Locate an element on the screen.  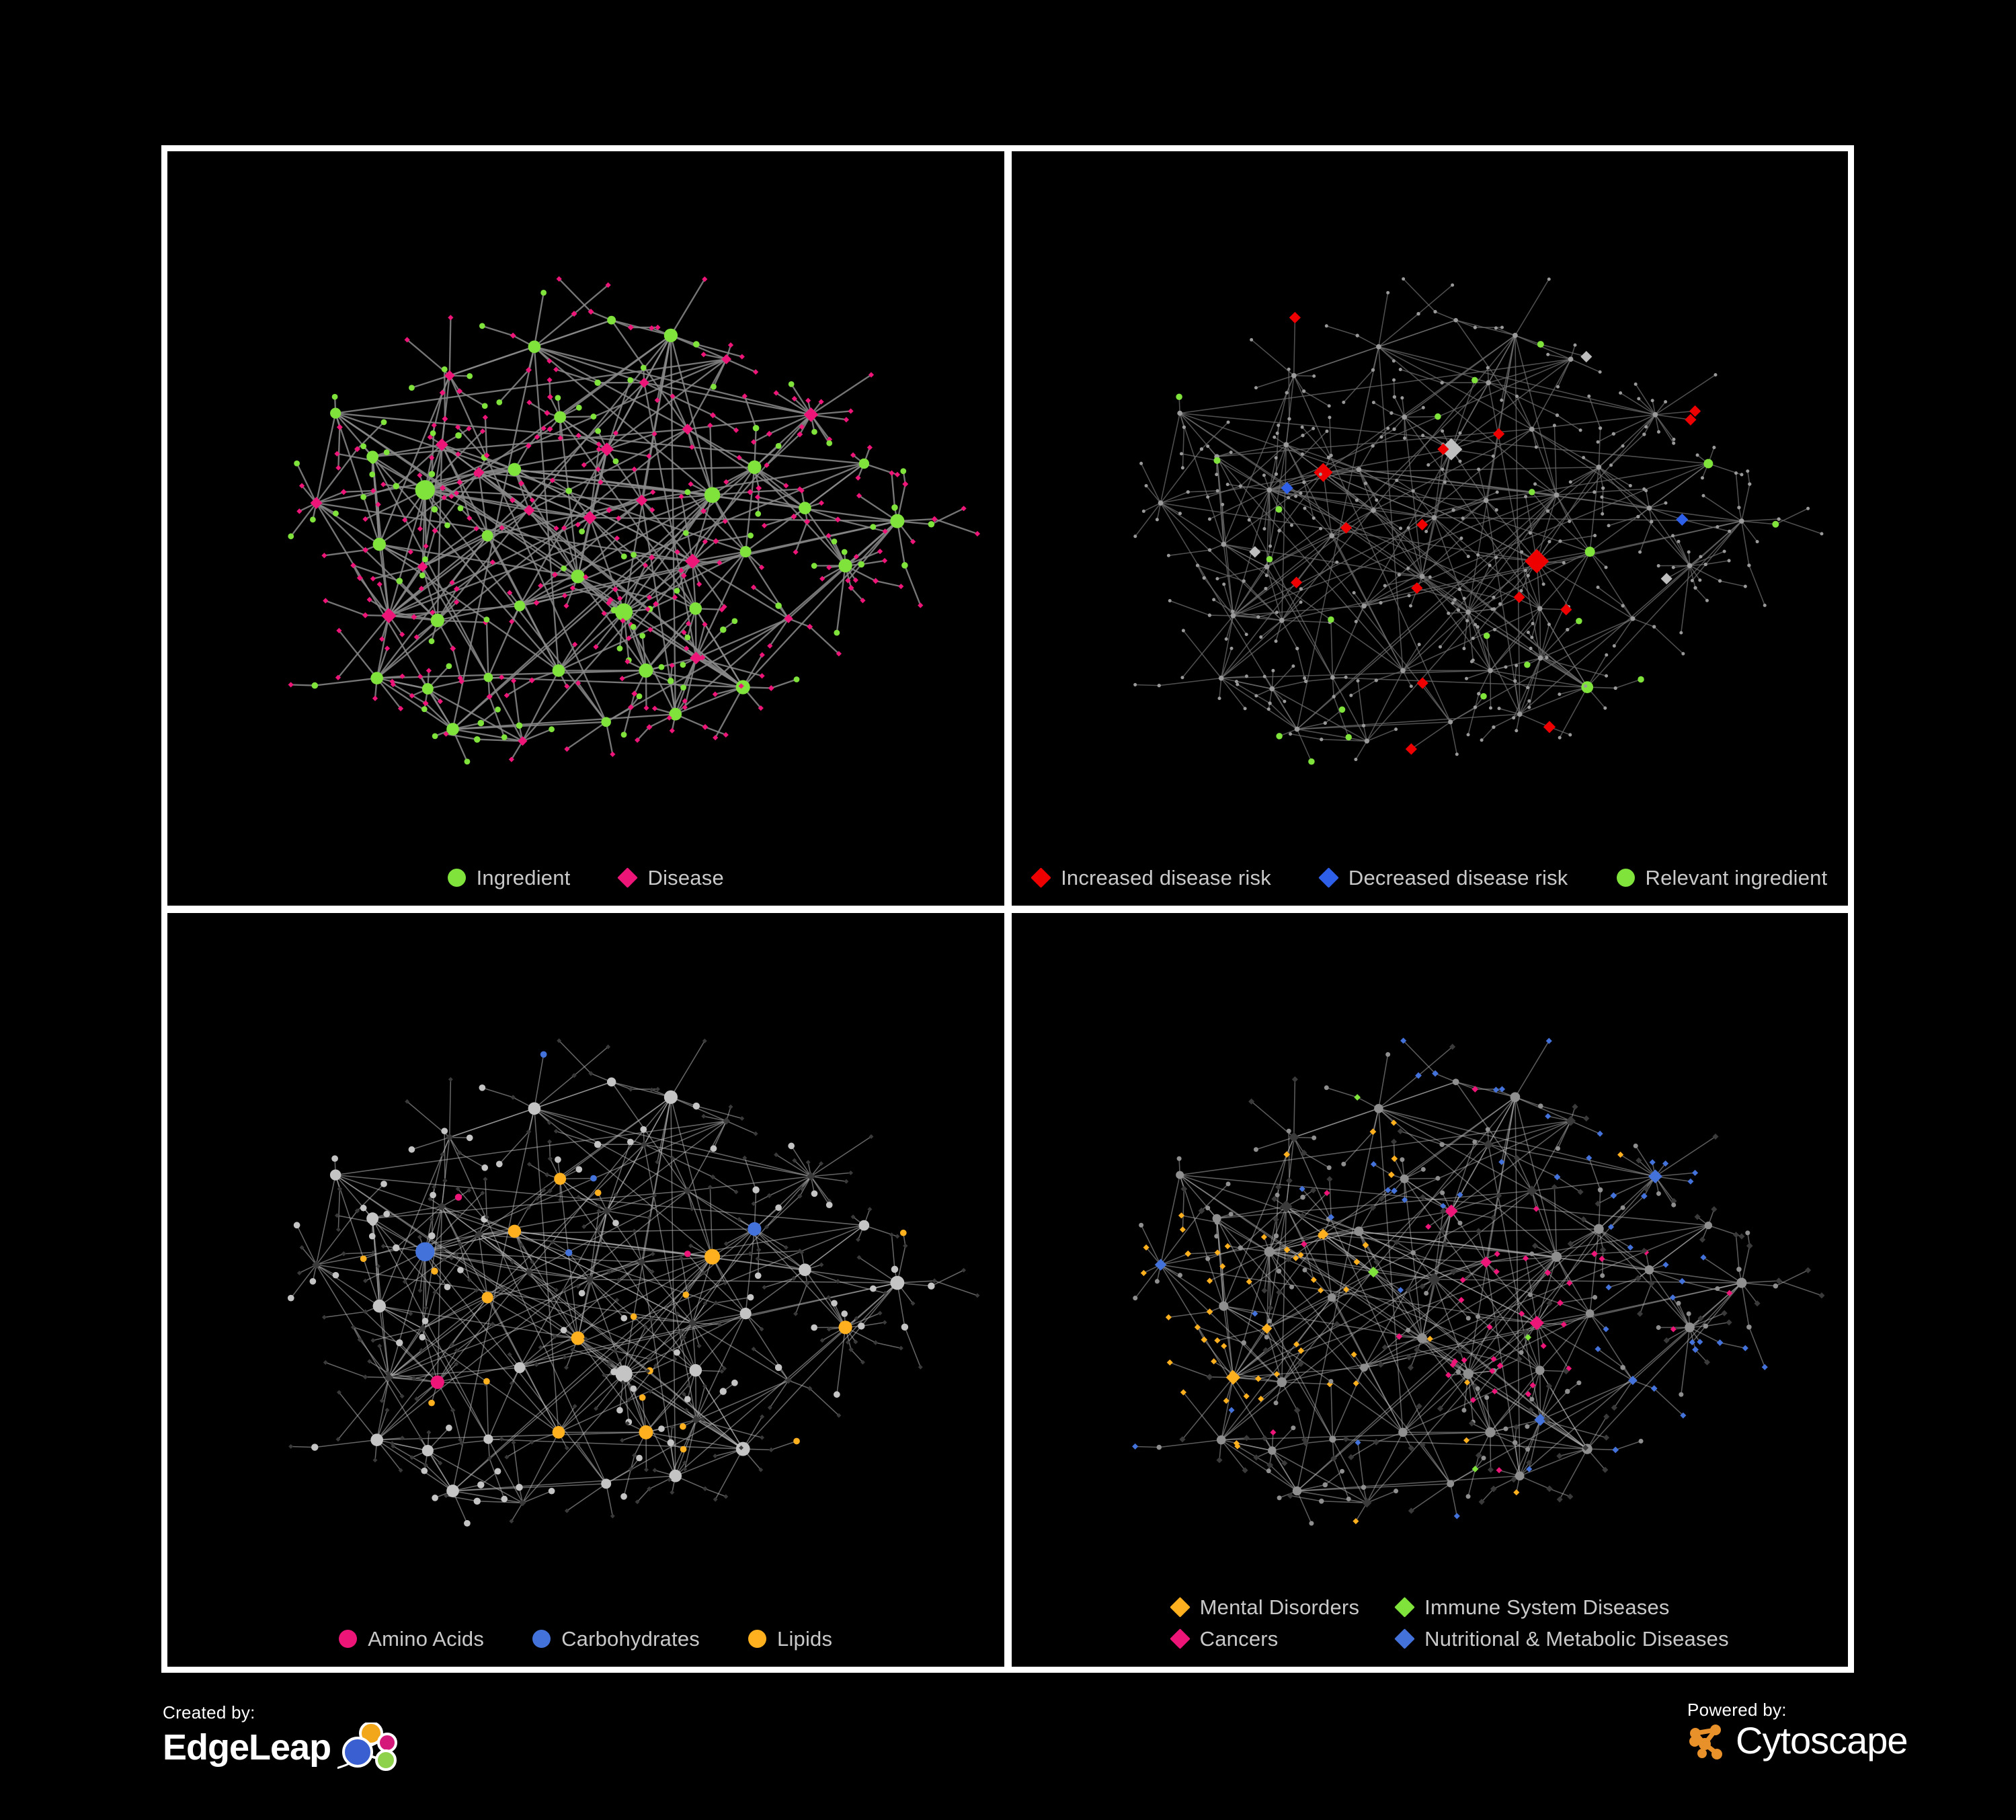
figure-footer: Created by: EdgeLeap Powered by: is located at coordinates (1008, 1745).